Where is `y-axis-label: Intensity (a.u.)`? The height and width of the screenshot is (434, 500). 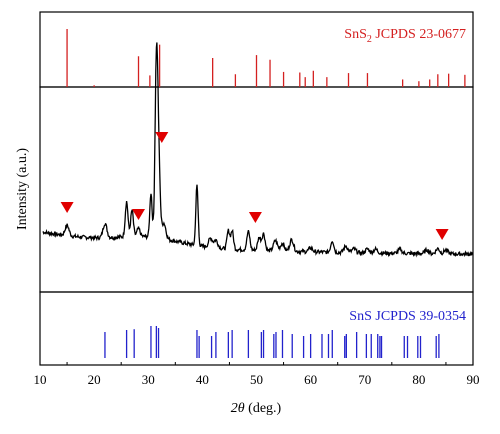
y-axis-label: Intensity (a.u.) is located at coordinates (22, 189).